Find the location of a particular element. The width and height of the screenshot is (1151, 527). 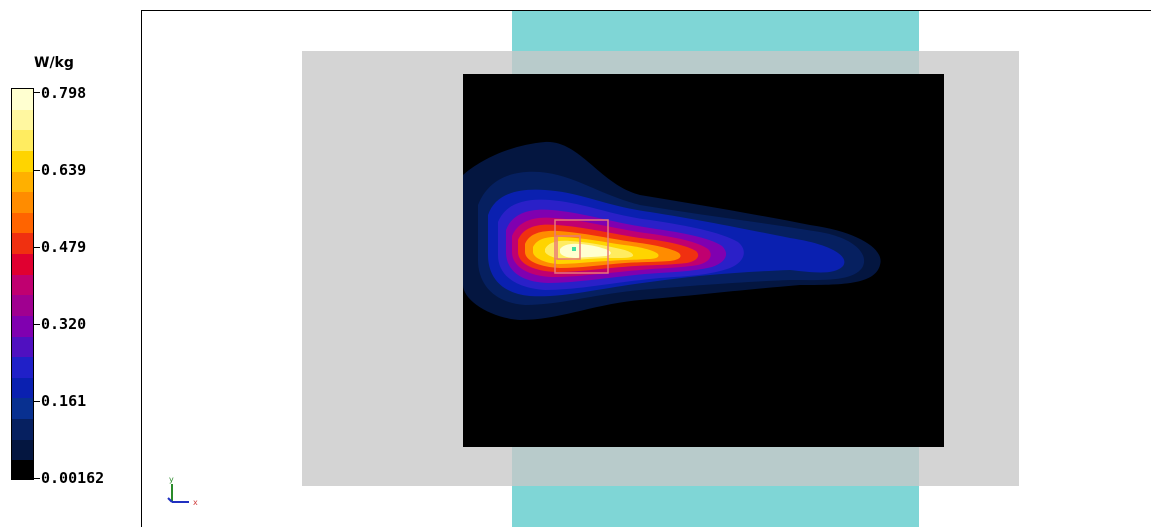

peak-cube-box is located at coordinates (568, 247).